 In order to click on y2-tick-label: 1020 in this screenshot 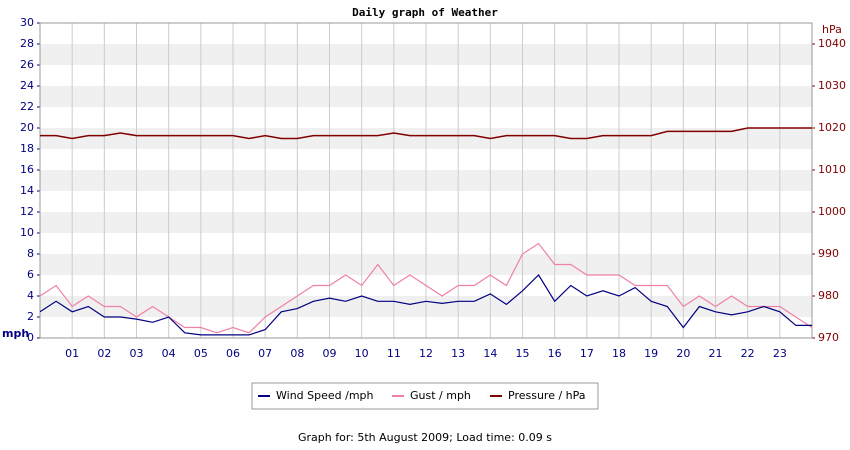, I will do `click(832, 127)`.